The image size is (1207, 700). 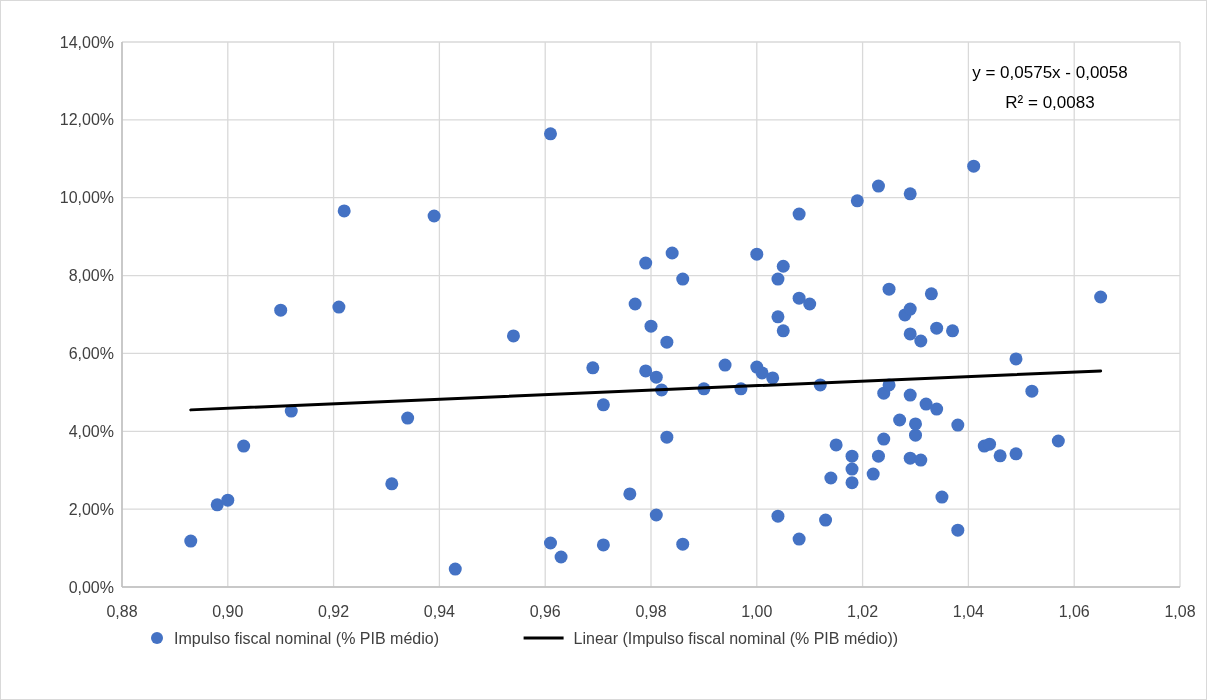 What do you see at coordinates (1180, 611) in the screenshot?
I see `x-tick-label: 1,08` at bounding box center [1180, 611].